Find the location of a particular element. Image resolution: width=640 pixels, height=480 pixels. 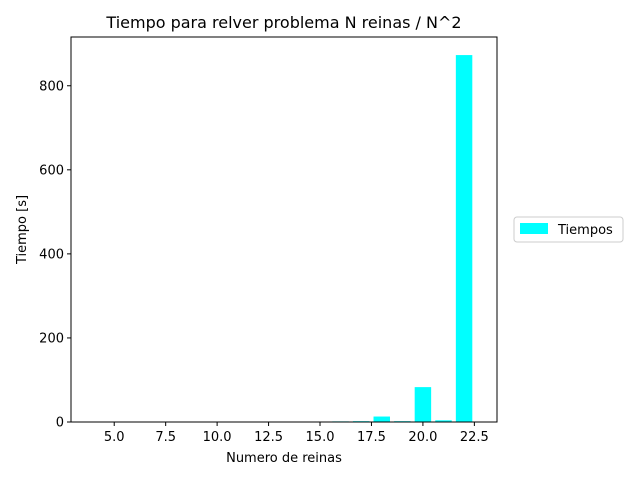

y-tick-label: 600 is located at coordinates (51, 170).